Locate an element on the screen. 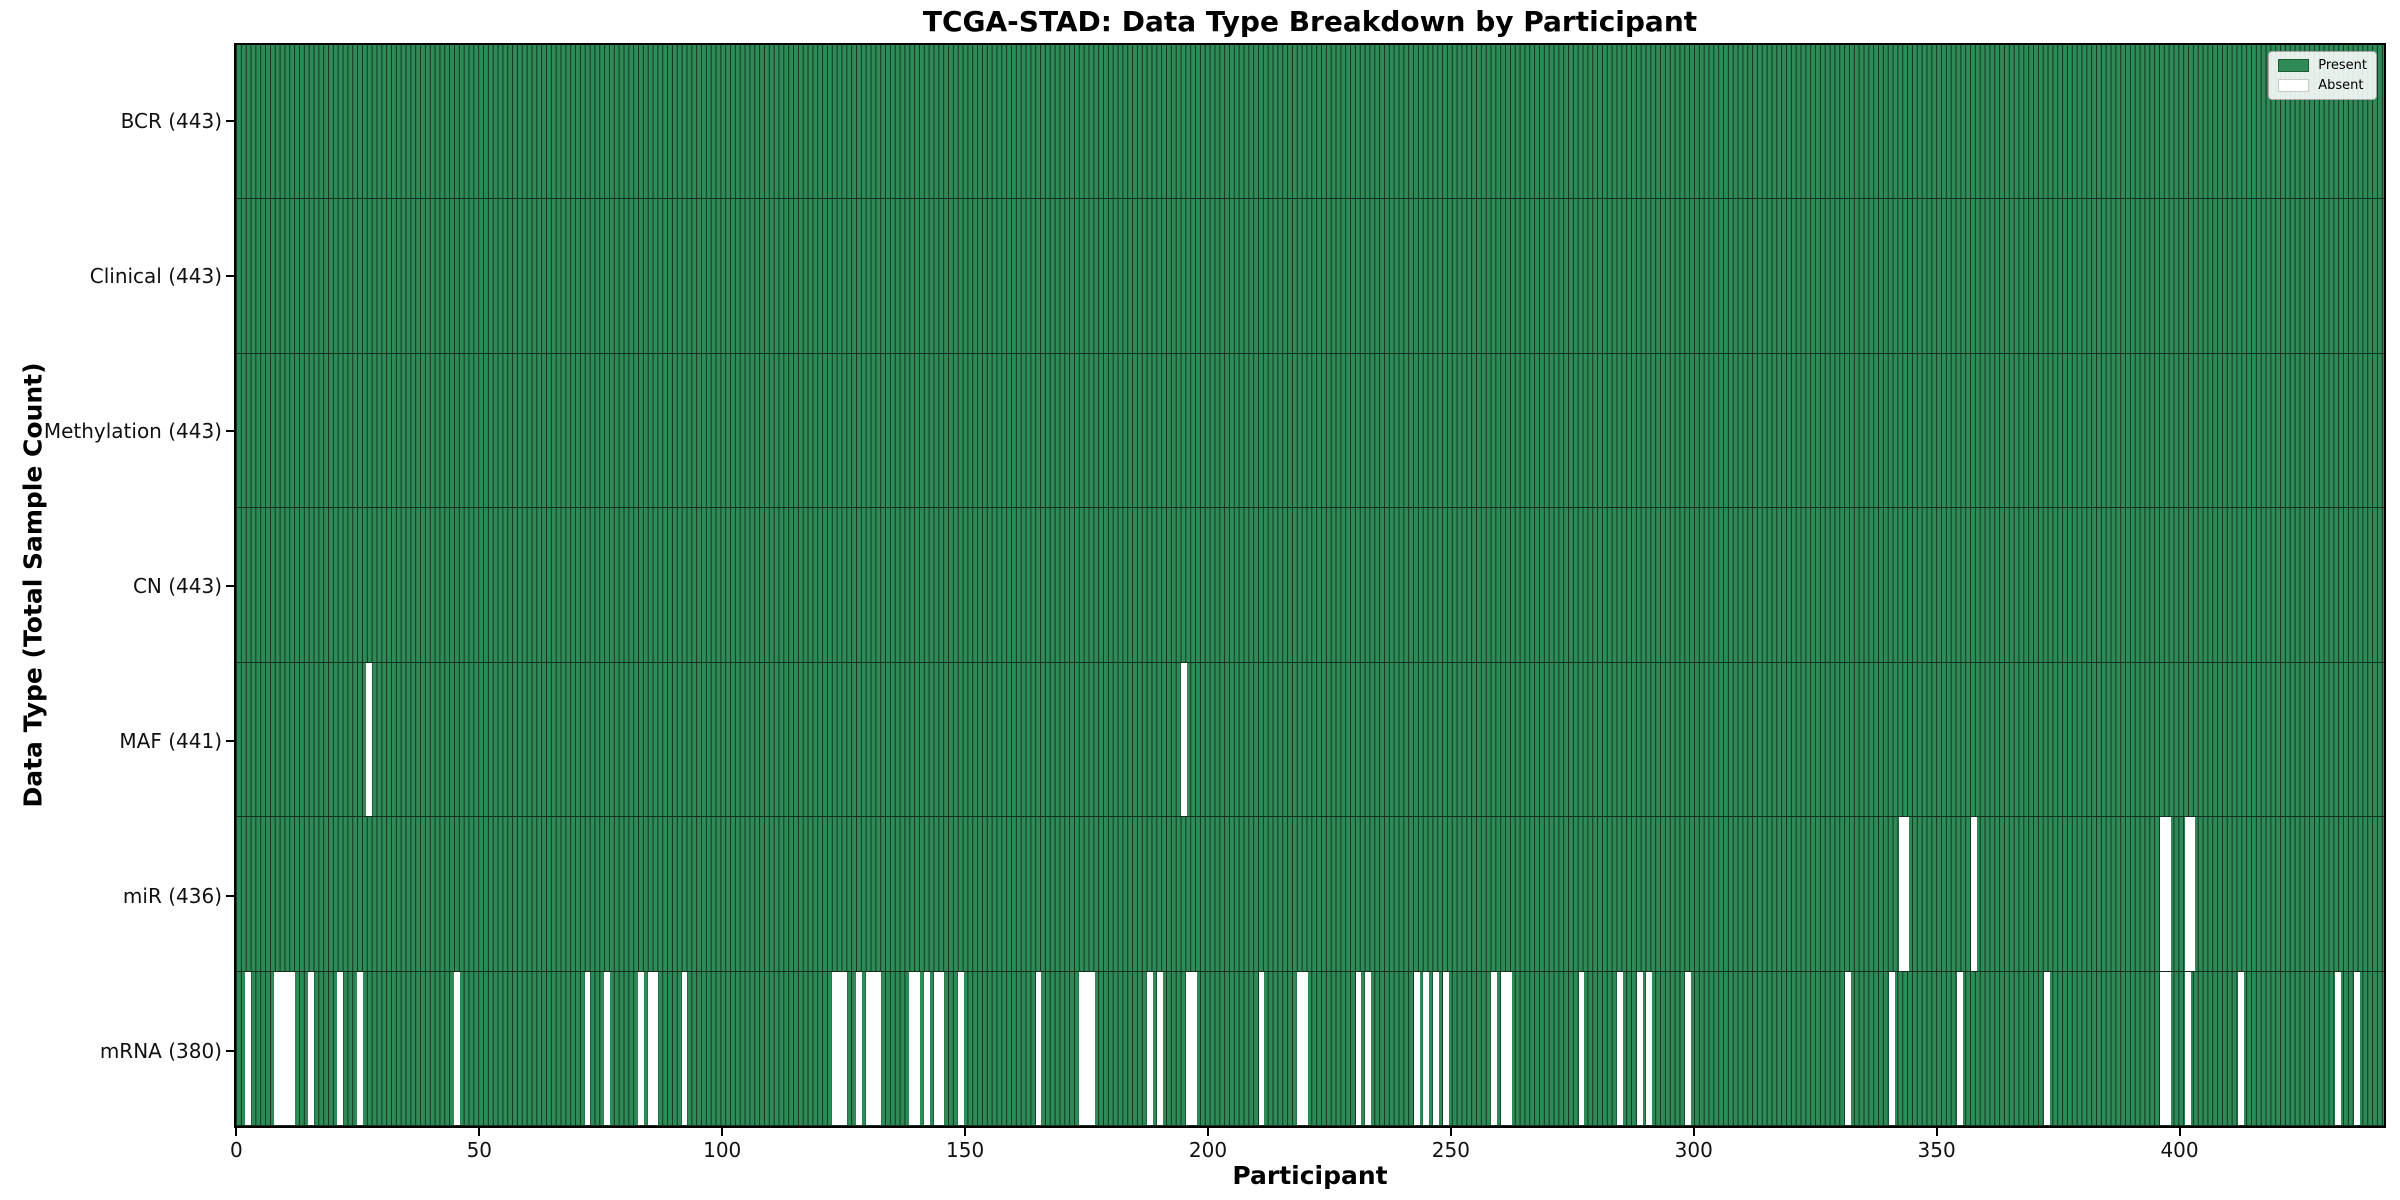  y-tick-label: mRNA (380) is located at coordinates (160, 1050).